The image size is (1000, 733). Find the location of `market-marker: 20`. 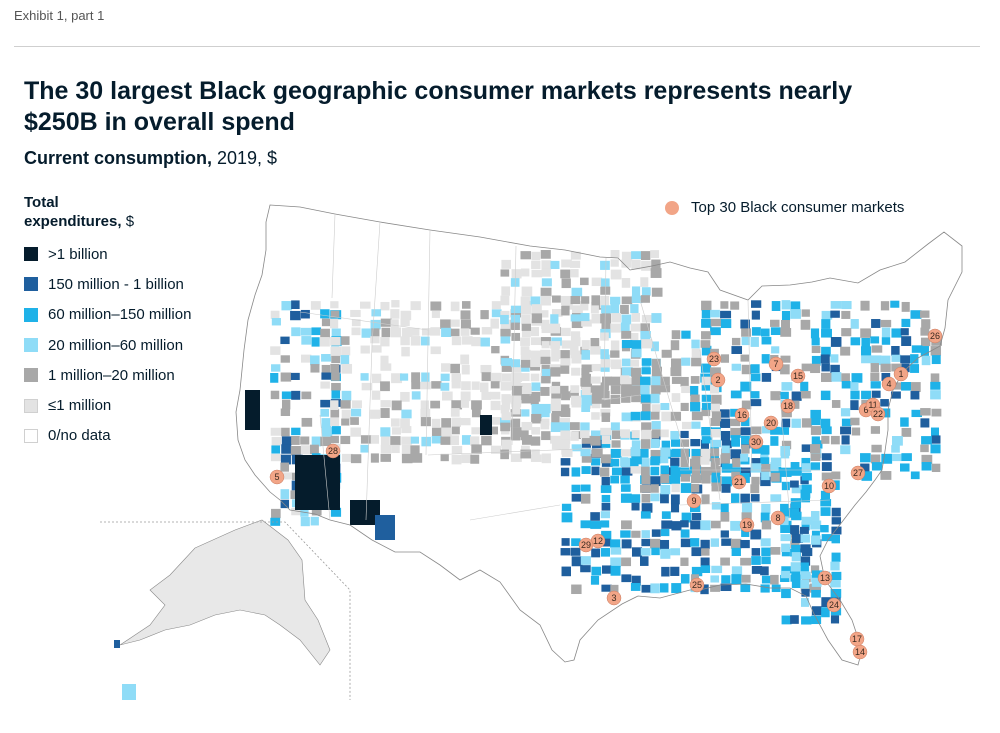

market-marker: 20 is located at coordinates (771, 423).